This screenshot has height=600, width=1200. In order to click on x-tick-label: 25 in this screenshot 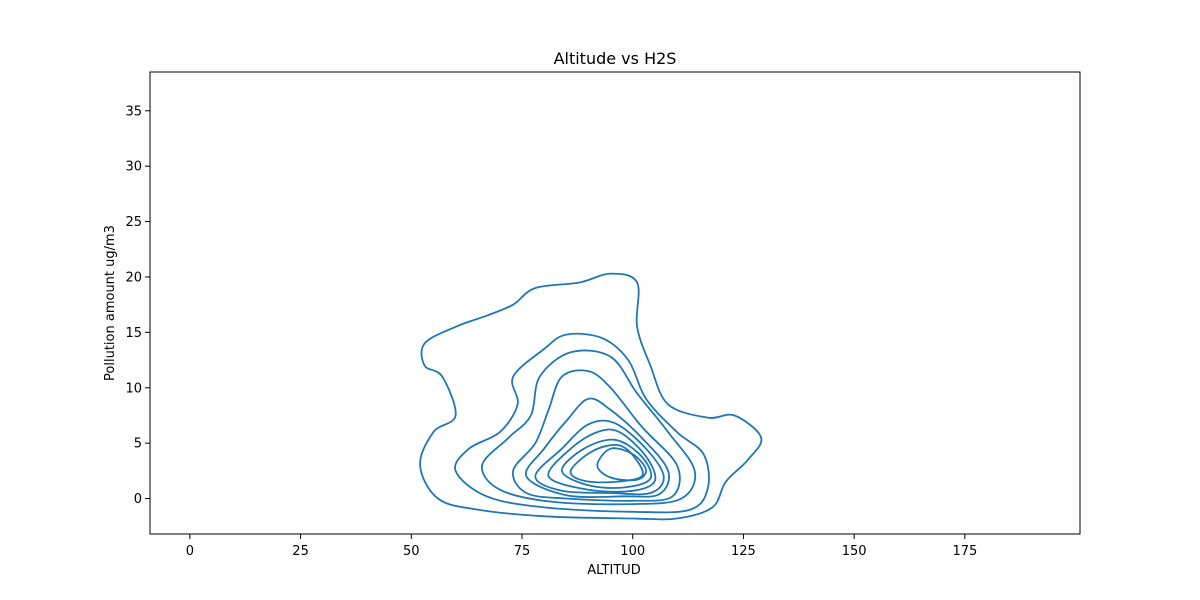, I will do `click(300, 551)`.